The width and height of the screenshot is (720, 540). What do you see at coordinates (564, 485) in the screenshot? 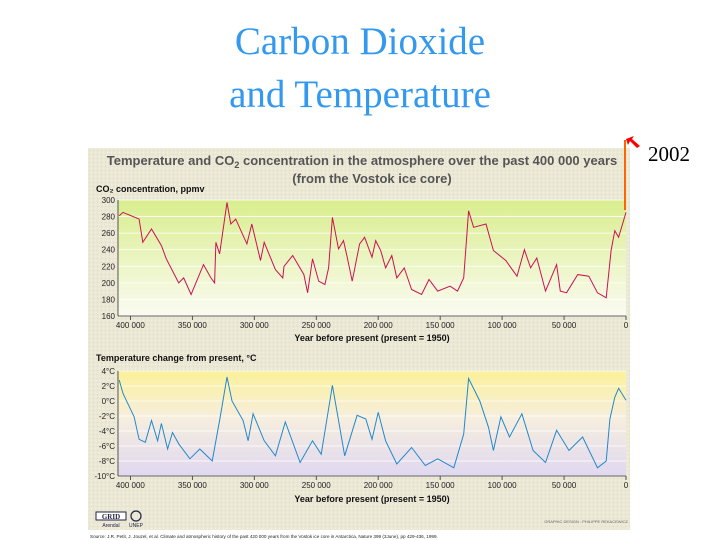
I see `temp-x-tick-label: 50 000` at bounding box center [564, 485].